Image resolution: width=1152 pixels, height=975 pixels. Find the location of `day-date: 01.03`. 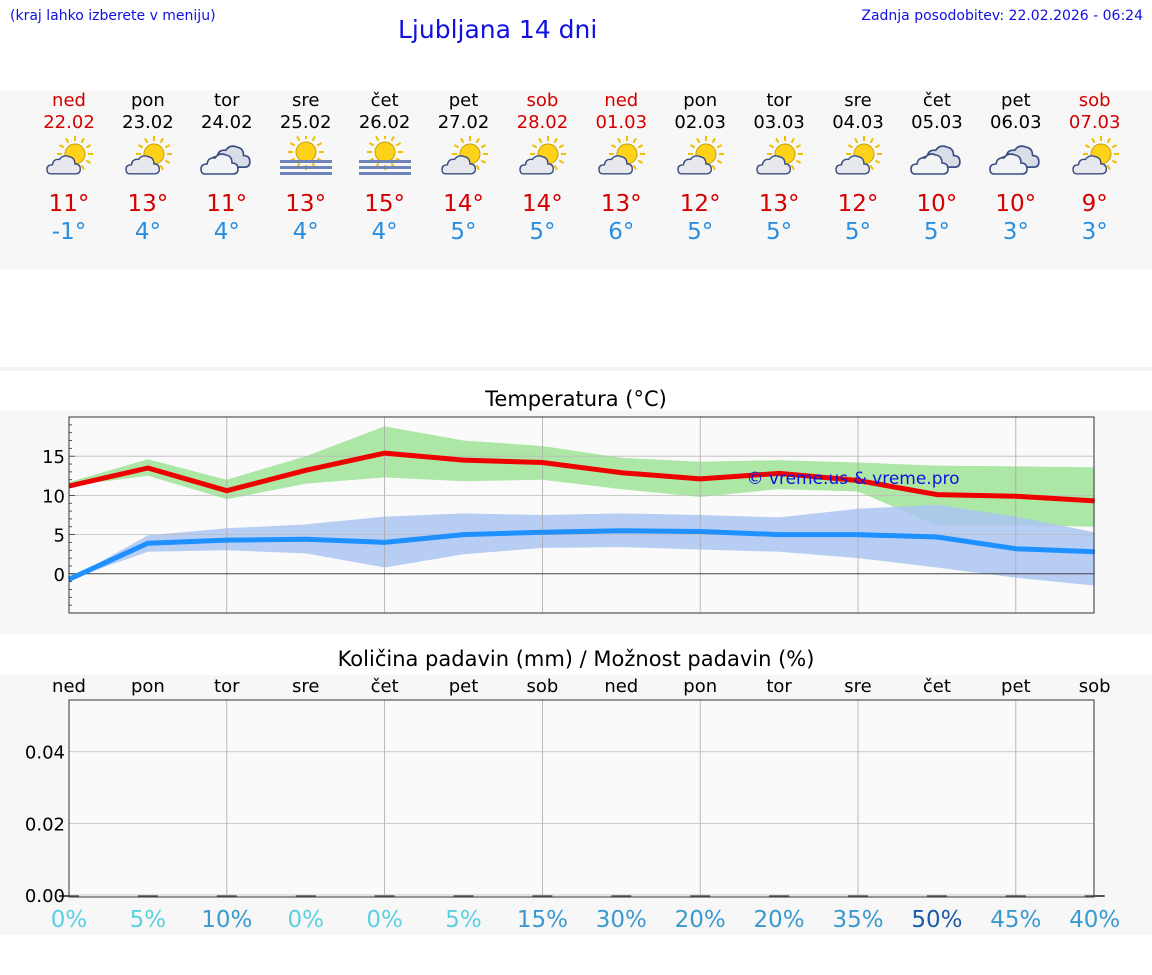

day-date: 01.03 is located at coordinates (621, 122).